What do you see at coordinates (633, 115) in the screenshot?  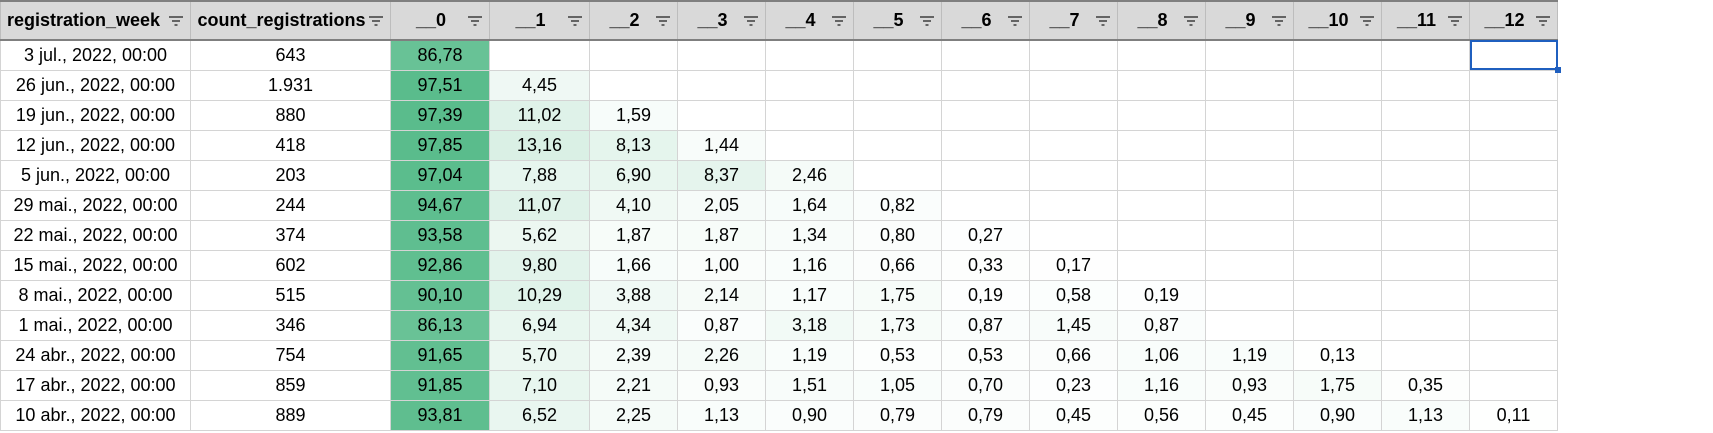 I see `table-cell: 1,59` at bounding box center [633, 115].